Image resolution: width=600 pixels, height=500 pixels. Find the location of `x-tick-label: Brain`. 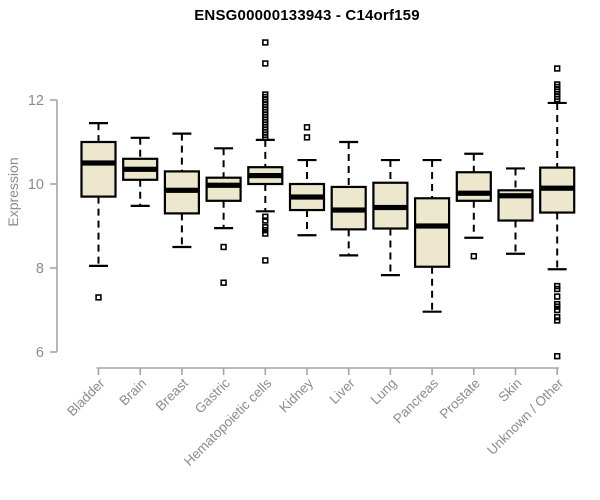

x-tick-label: Brain is located at coordinates (132, 392).